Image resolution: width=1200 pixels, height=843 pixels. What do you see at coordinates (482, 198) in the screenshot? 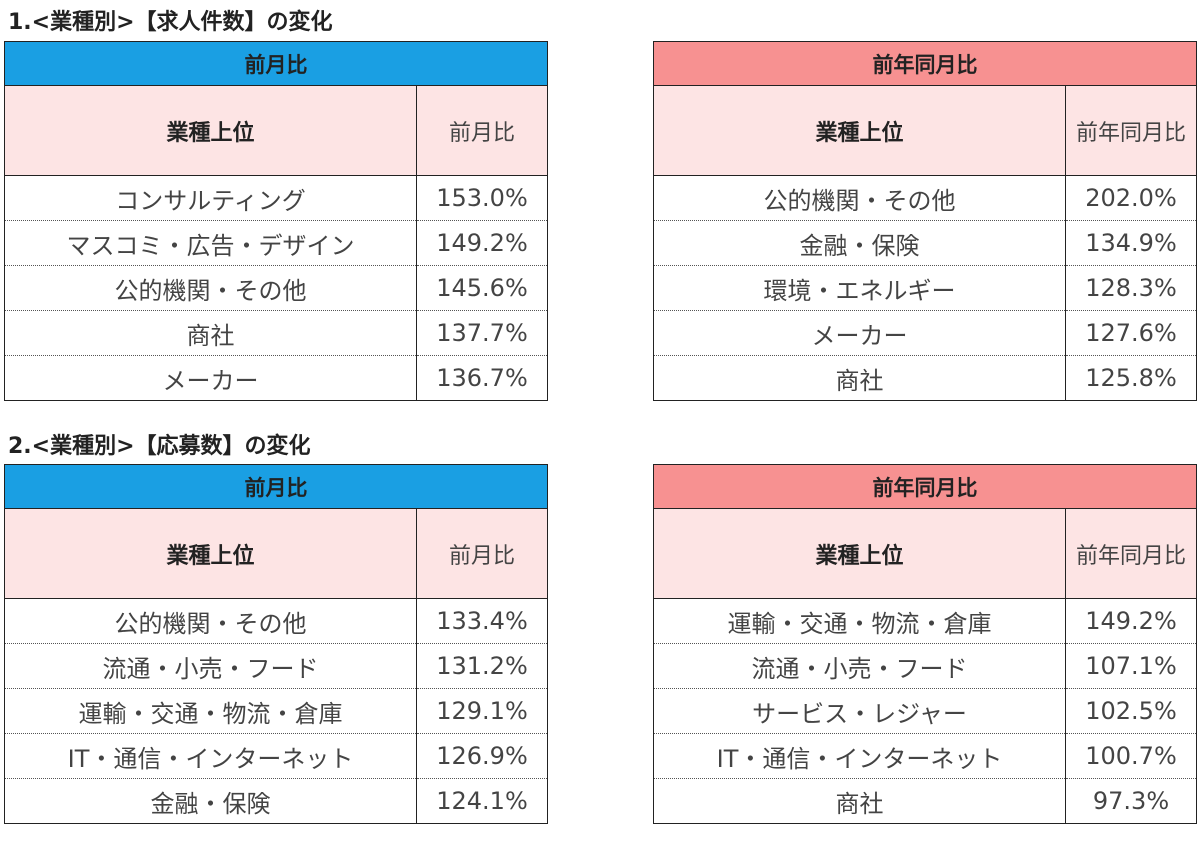
I see `ratio-value: 153.0%` at bounding box center [482, 198].